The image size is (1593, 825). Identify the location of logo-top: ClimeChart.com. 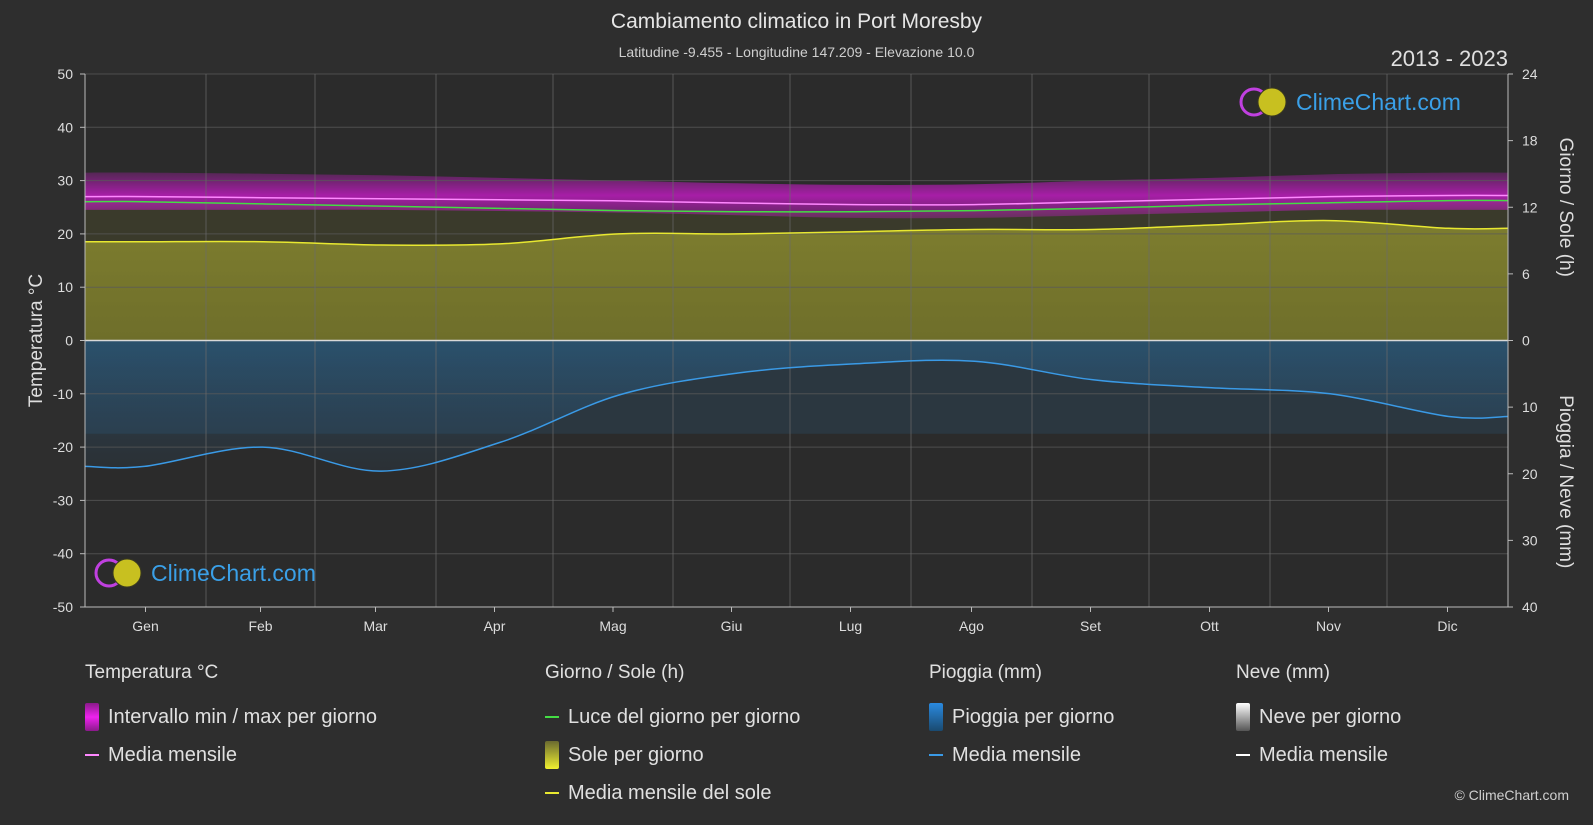
(1349, 102).